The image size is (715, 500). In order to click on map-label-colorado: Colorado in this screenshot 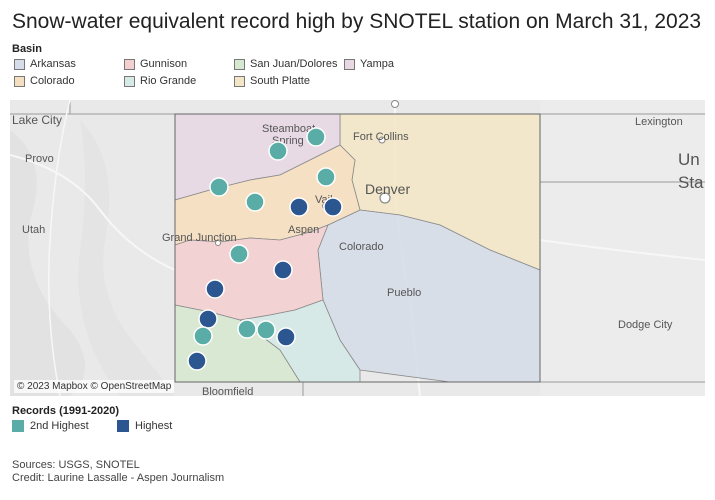, I will do `click(361, 247)`.